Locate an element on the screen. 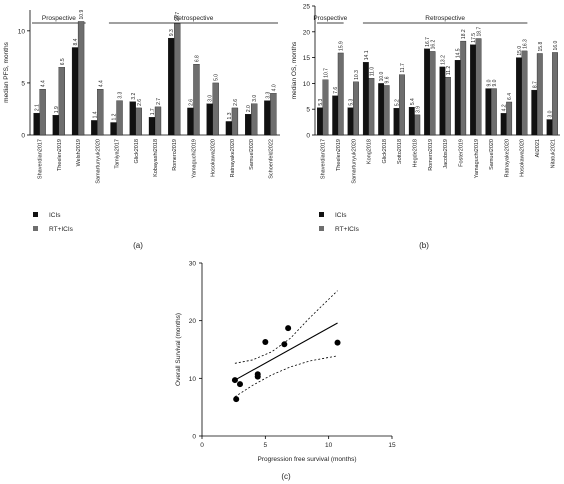  panel-b-category-label: Shaverdian2017 is located at coordinates (324, 159).